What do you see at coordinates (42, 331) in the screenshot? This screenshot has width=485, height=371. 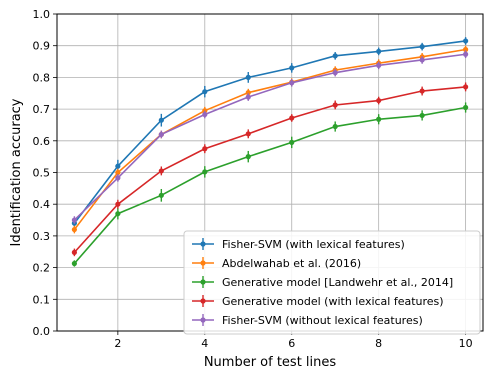 I see `y-tick-label: 0.0` at bounding box center [42, 331].